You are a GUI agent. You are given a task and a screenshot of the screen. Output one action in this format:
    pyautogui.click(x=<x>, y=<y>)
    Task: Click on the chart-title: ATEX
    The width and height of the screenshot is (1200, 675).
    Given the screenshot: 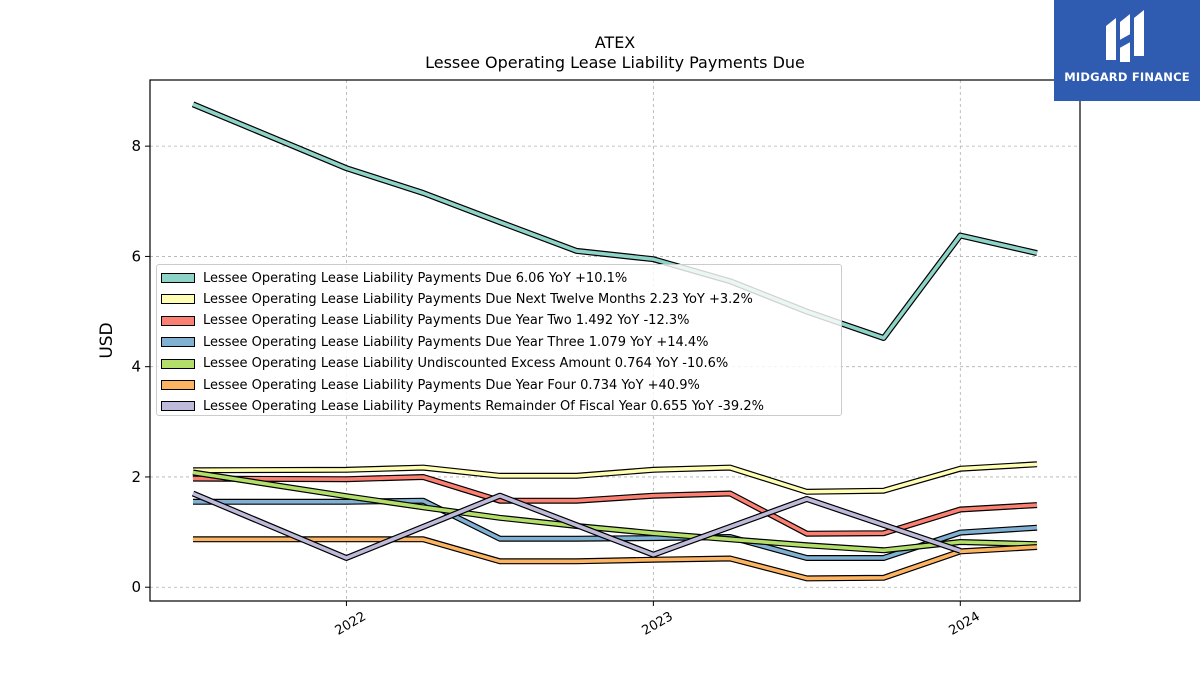 What is the action you would take?
    pyautogui.click(x=615, y=42)
    